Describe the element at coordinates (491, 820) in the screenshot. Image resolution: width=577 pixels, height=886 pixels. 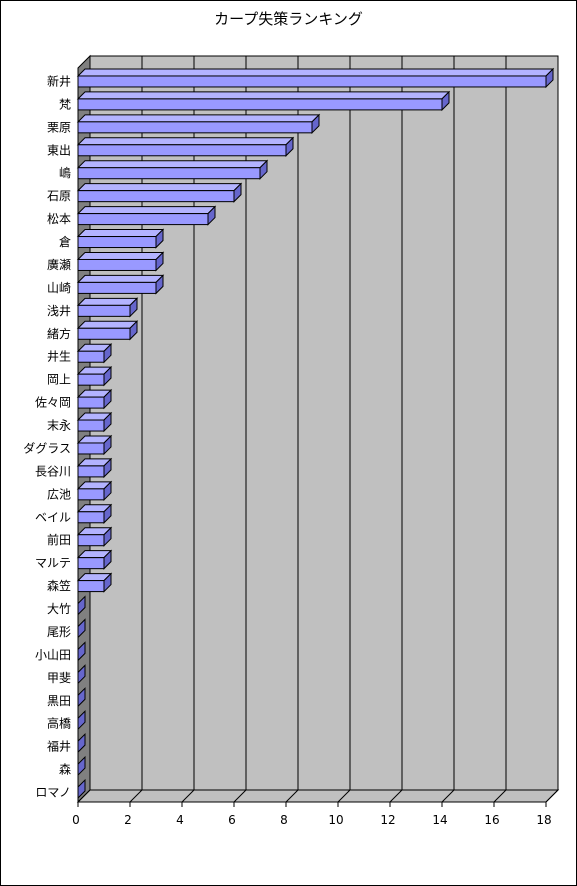
I see `x-tick-label: 16` at that location.